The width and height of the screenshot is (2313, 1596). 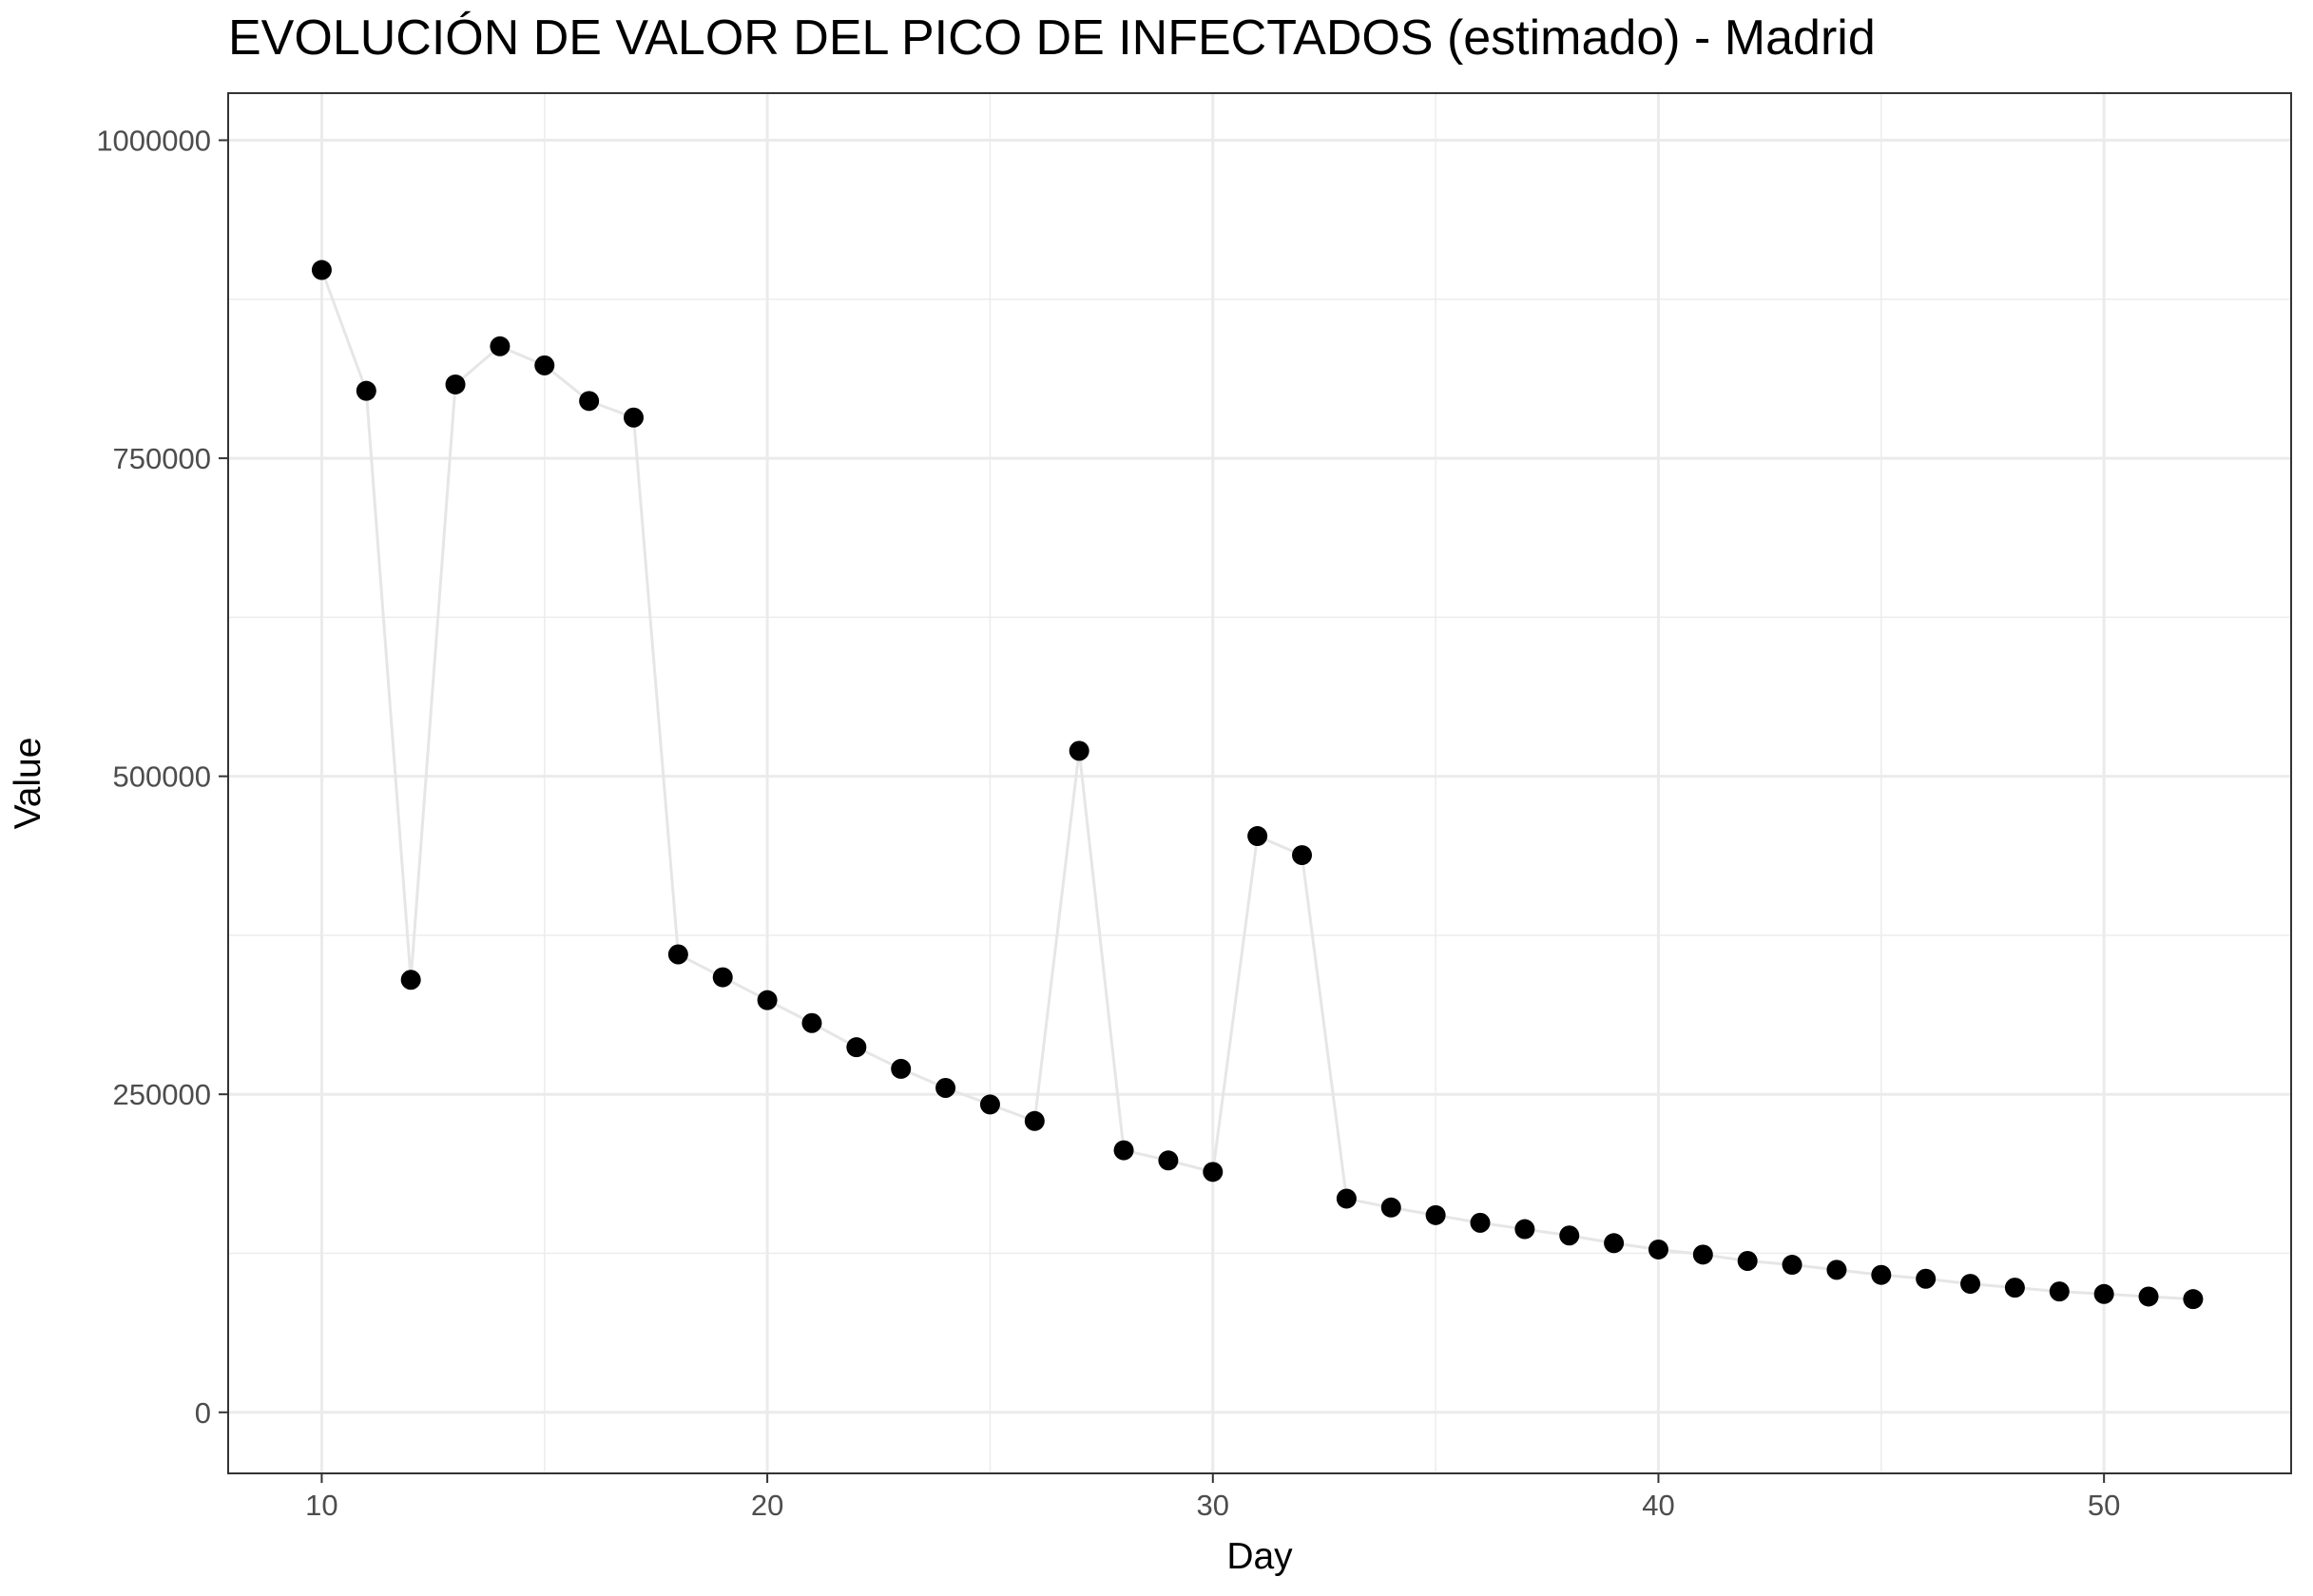 I want to click on x-tick-label: 20, so click(x=767, y=1505).